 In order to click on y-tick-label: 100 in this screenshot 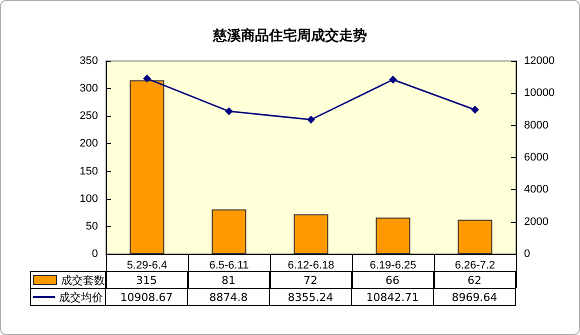, I will do `click(89, 198)`.